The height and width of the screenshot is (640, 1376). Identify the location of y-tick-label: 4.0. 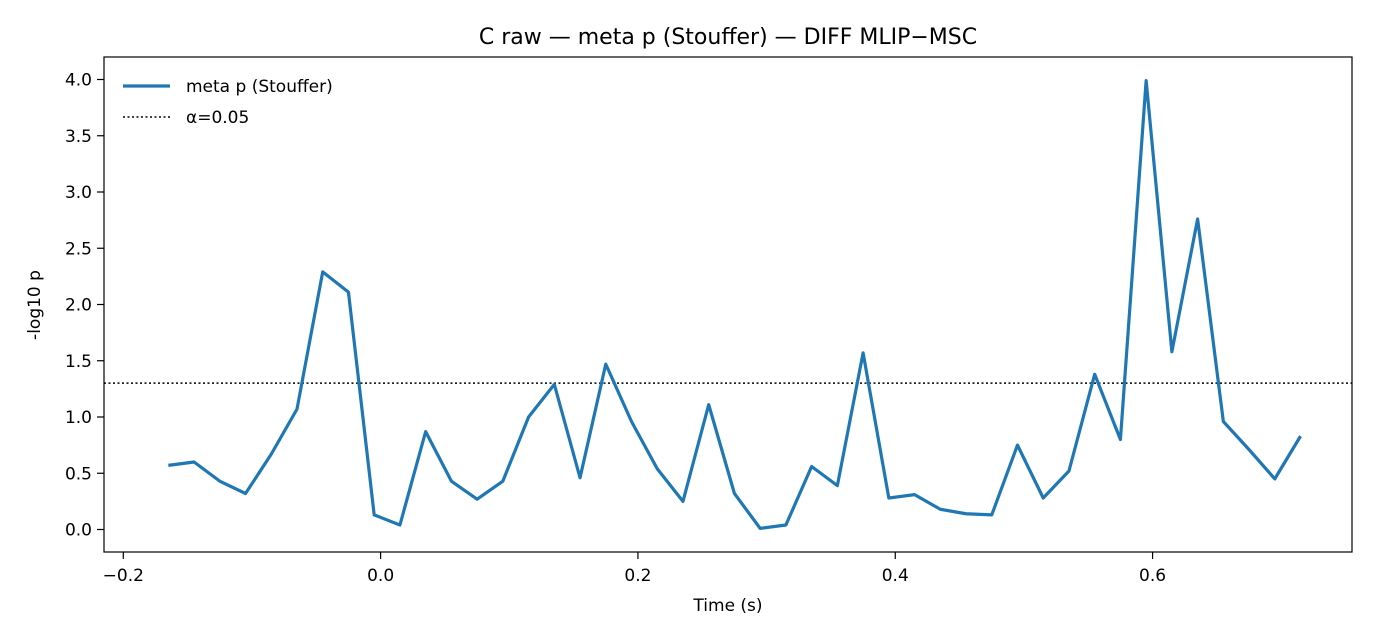
(78, 81).